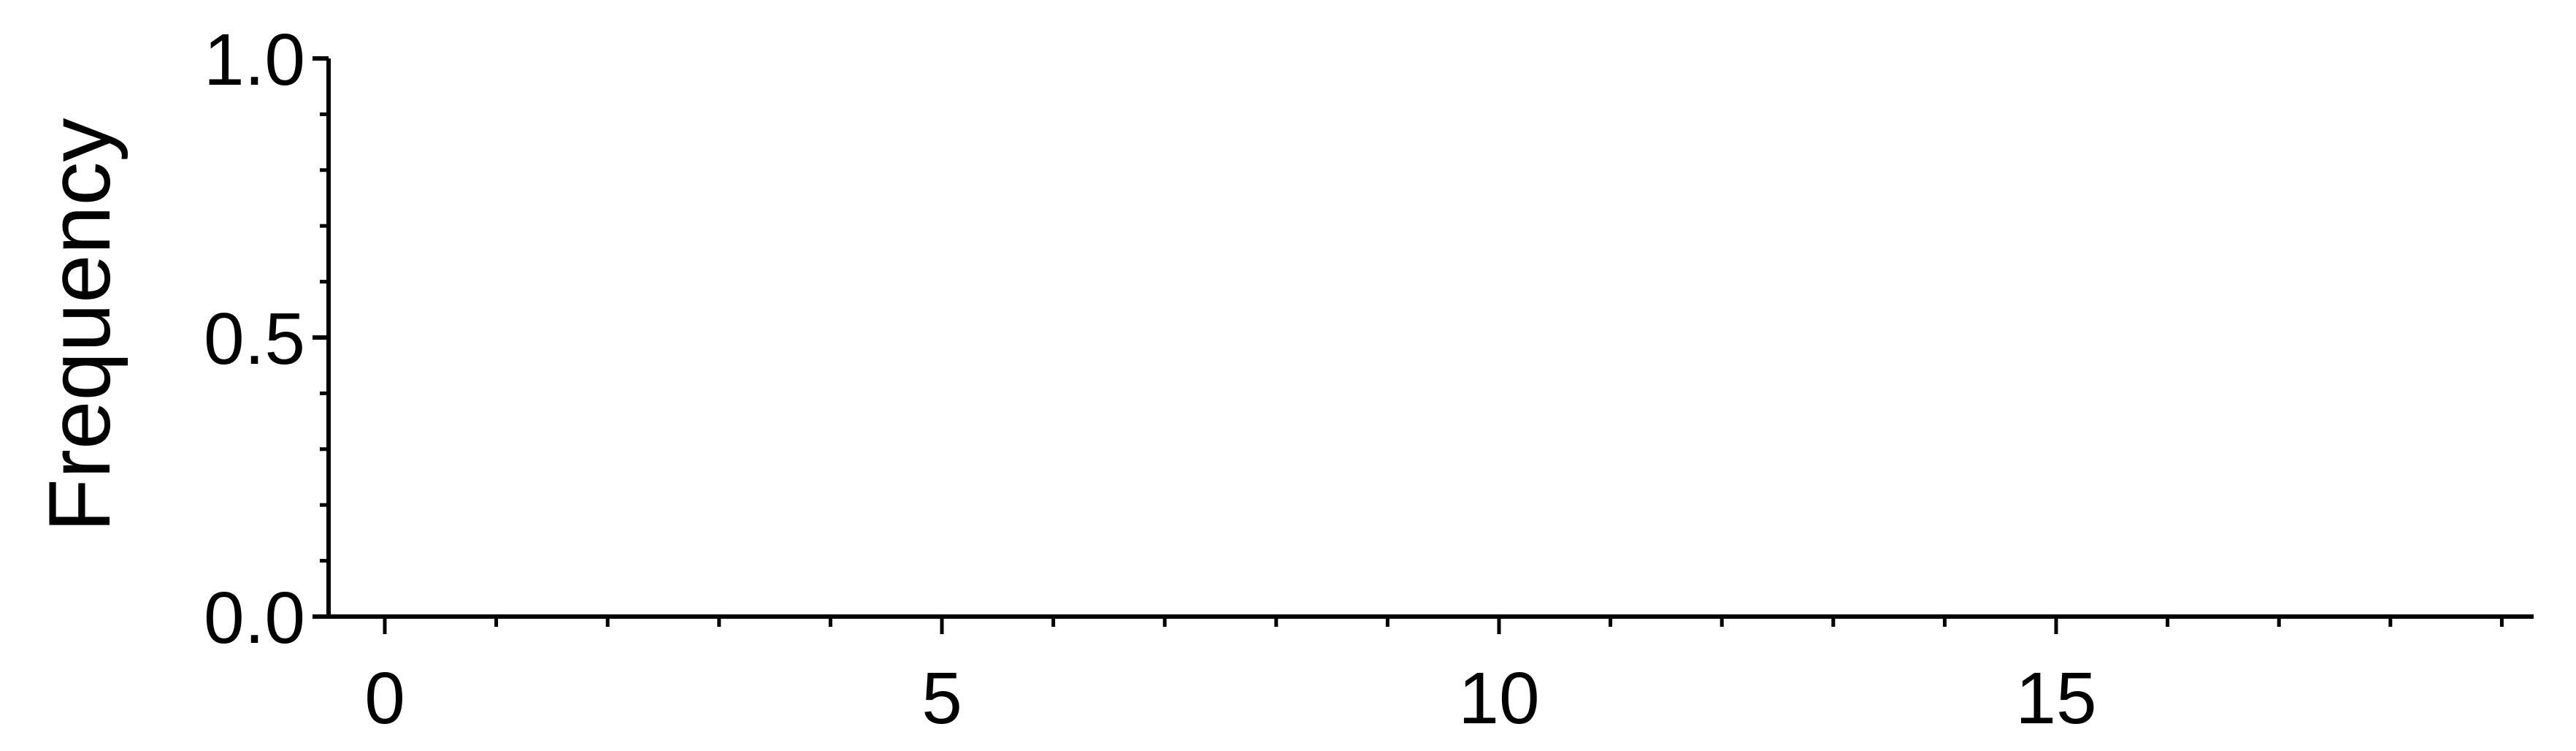 This screenshot has height=751, width=2576. I want to click on y-tick-label: 0.5, so click(255, 339).